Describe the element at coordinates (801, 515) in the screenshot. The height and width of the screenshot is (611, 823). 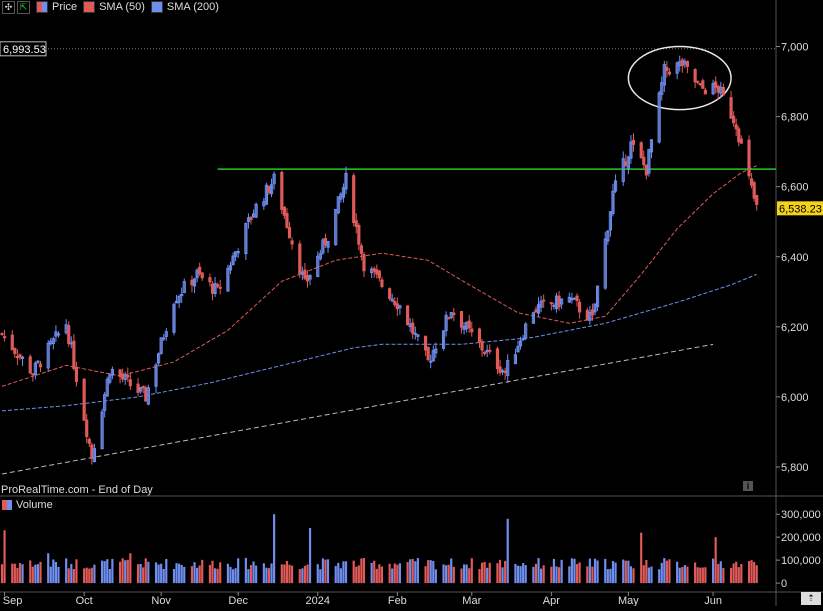
I see `volume-tick-label: 300,000` at that location.